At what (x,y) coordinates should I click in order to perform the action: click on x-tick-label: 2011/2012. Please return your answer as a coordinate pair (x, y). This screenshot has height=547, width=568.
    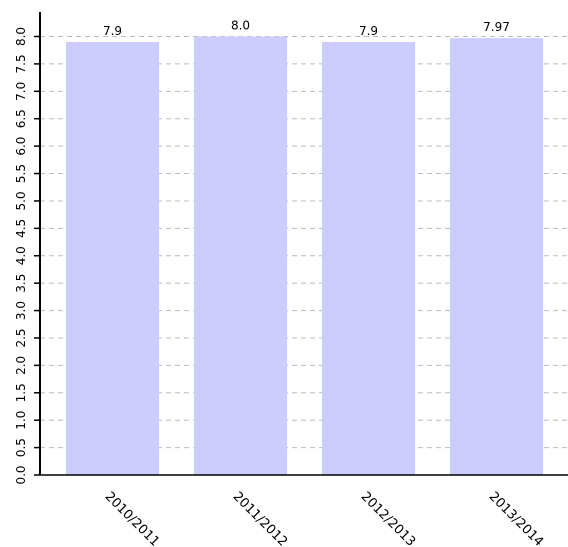
    Looking at the image, I should click on (260, 518).